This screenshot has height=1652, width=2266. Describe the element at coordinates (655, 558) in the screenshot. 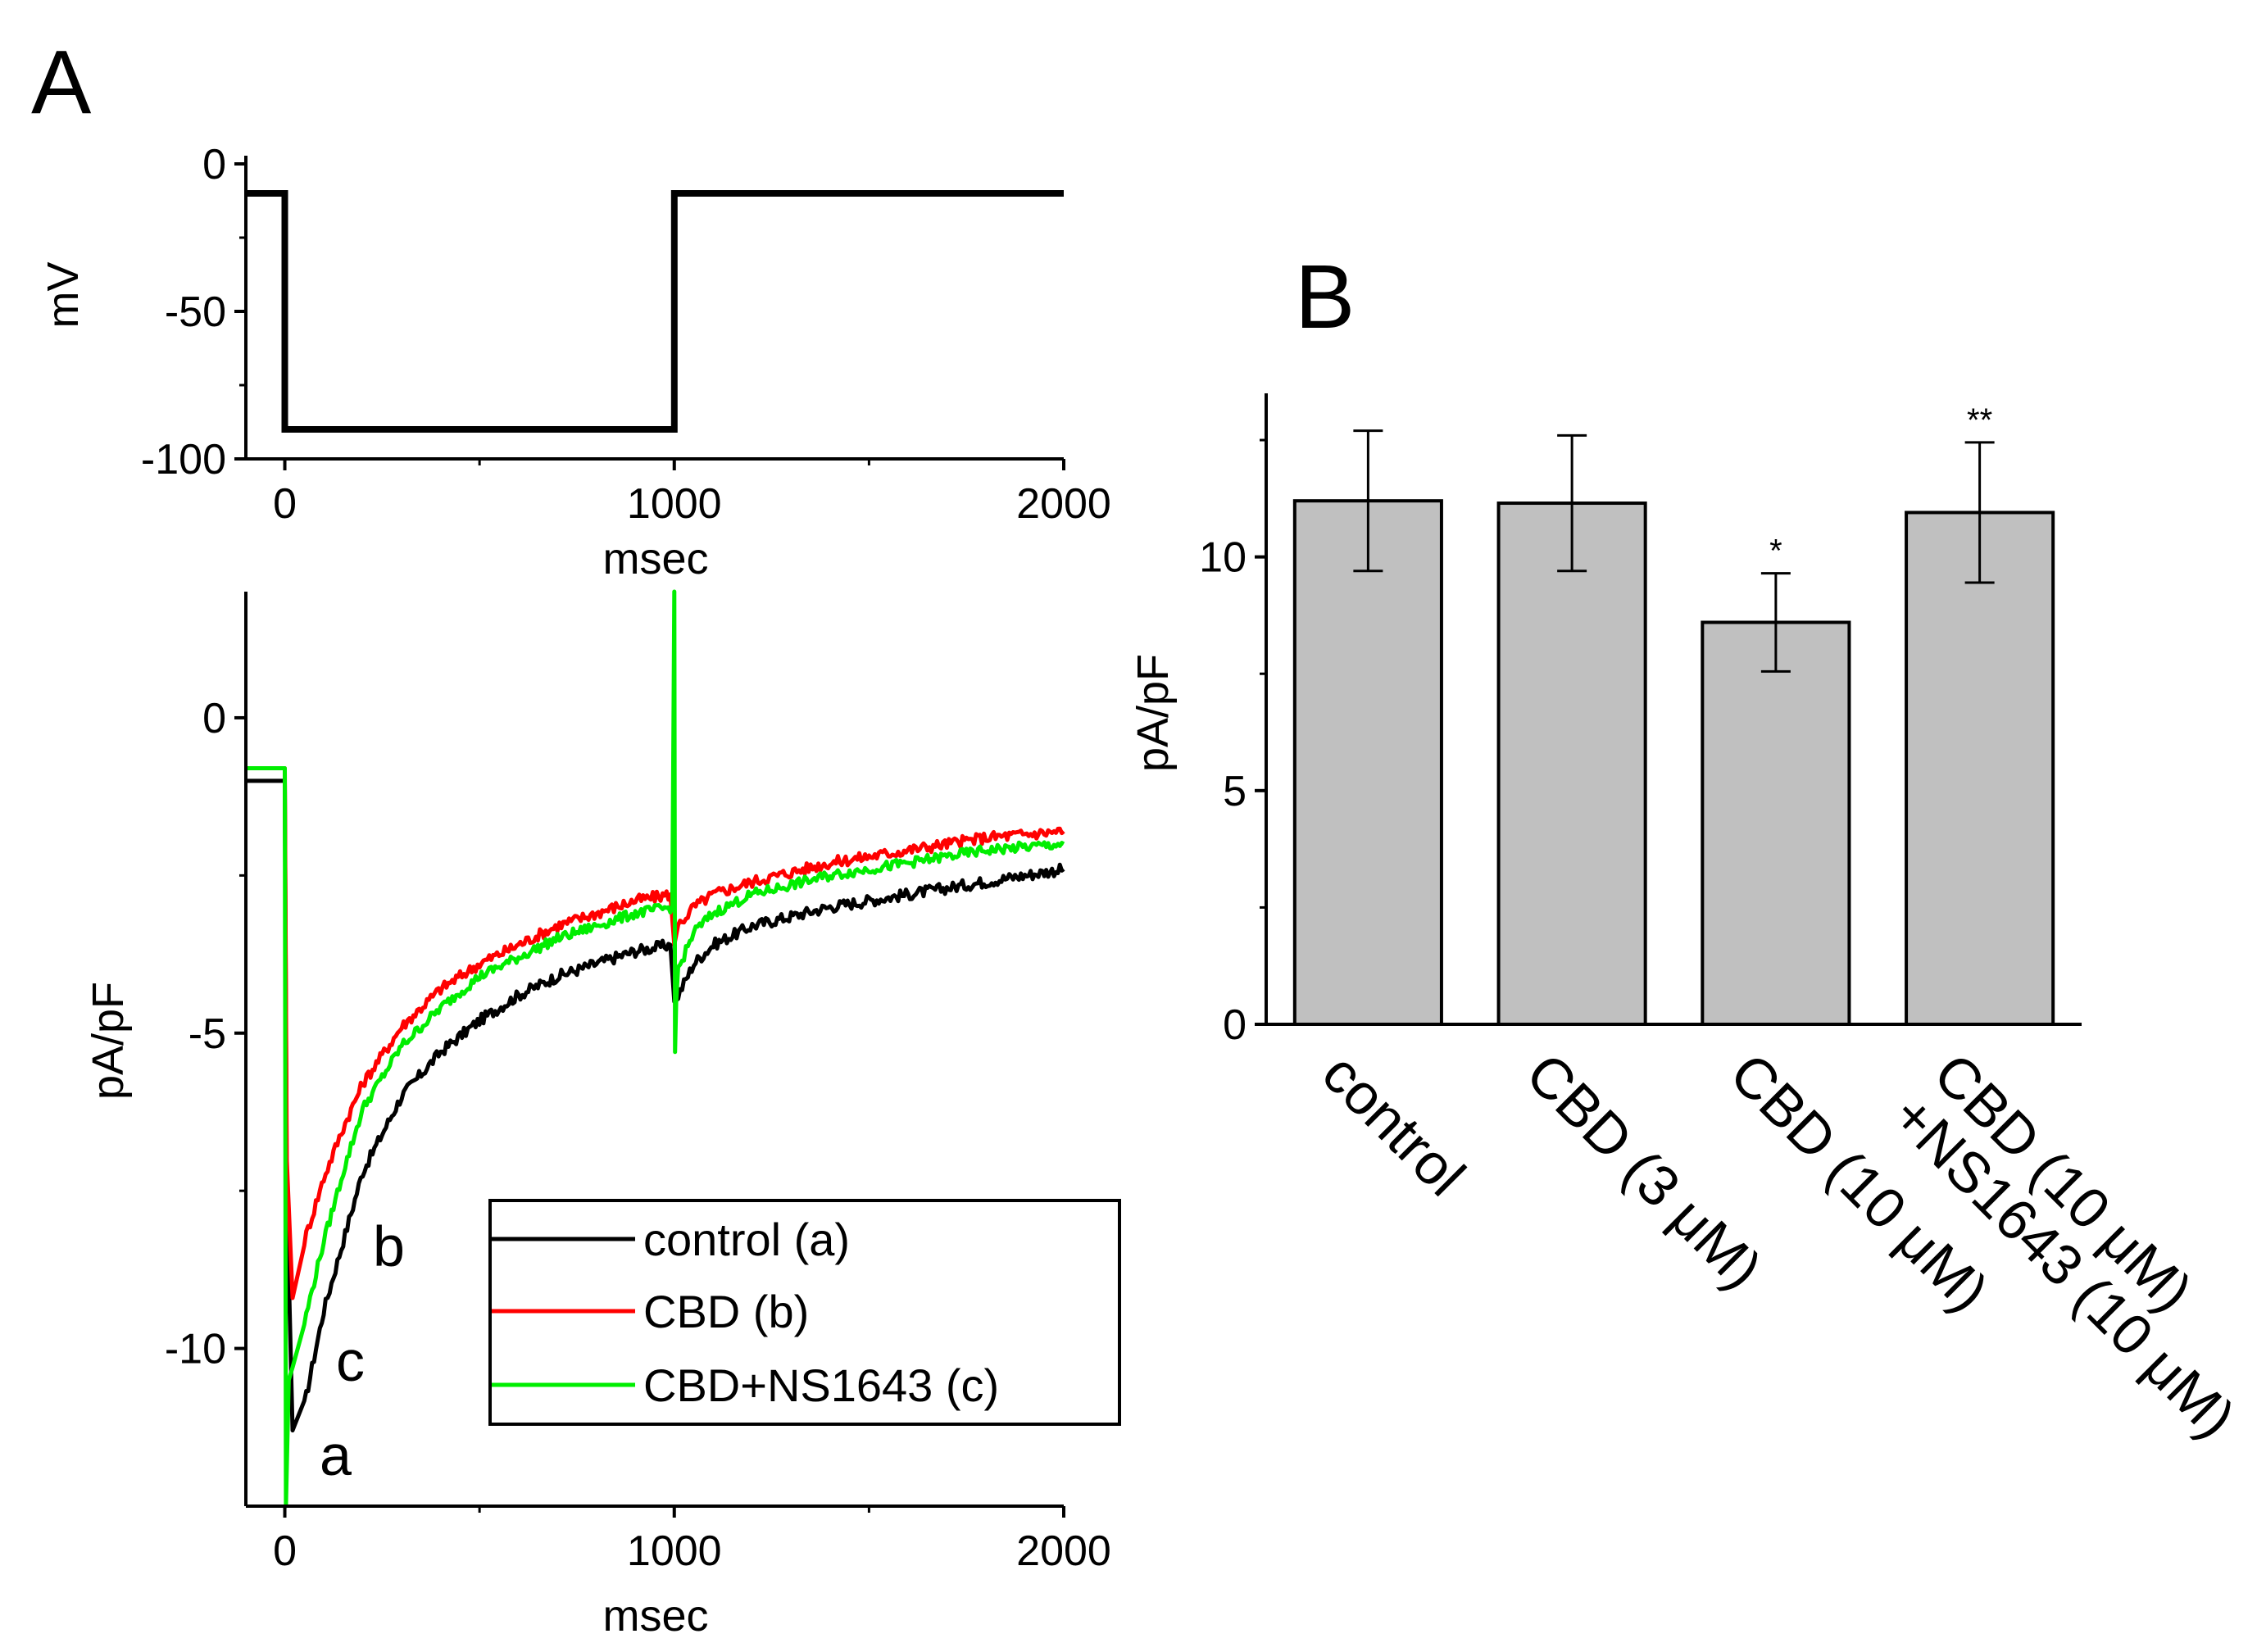

I see `voltage-x-axis-title: msec` at that location.